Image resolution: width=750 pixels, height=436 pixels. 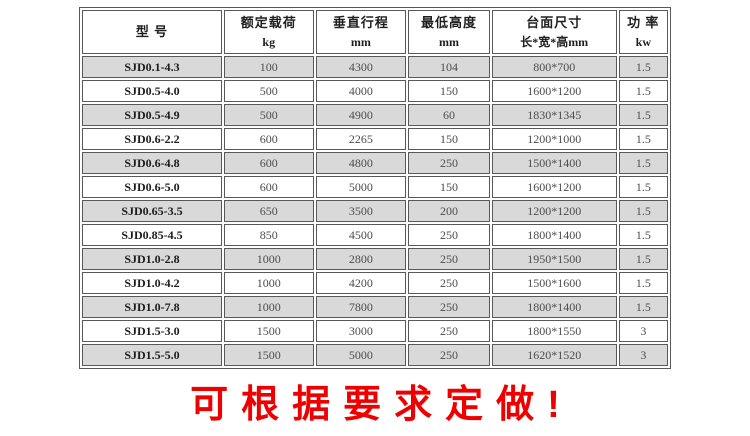 What do you see at coordinates (449, 67) in the screenshot?
I see `value-cell: 104` at bounding box center [449, 67].